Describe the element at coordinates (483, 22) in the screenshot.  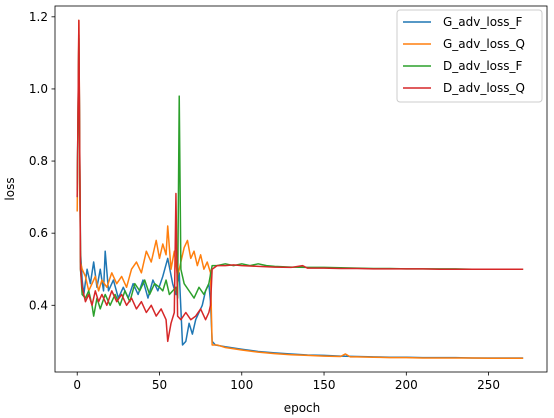
I see `legend-label: G_adv_loss_F` at that location.